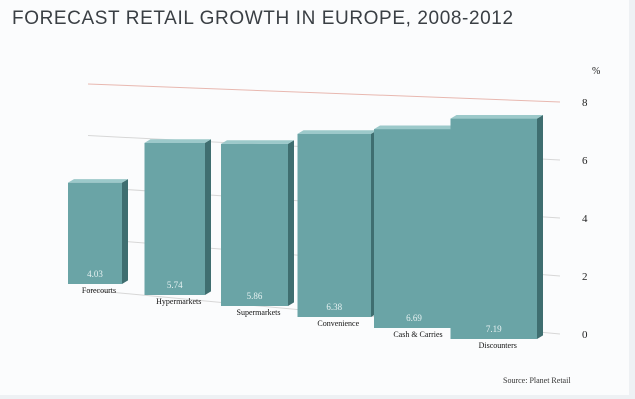 The image size is (635, 399). I want to click on y-axis-ticks: 0 2 4 6 8, so click(585, 219).